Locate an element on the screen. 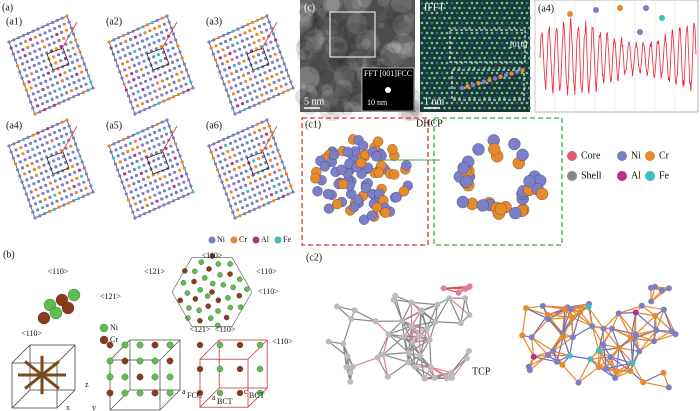 This screenshot has height=411, width=700. shell-box is located at coordinates (498, 181).